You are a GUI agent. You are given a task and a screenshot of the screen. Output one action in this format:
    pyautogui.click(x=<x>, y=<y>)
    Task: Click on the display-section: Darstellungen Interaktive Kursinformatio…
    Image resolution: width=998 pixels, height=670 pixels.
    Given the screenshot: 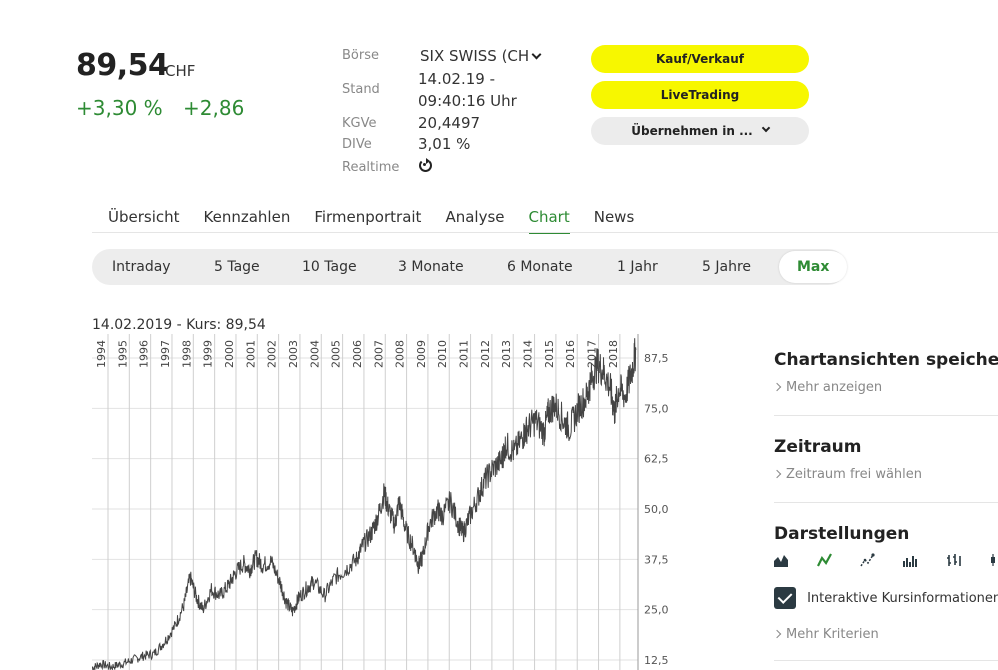 What is the action you would take?
    pyautogui.click(x=885, y=583)
    